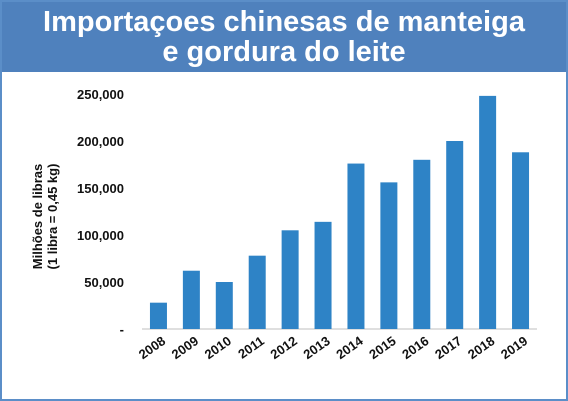 The image size is (568, 401). Describe the element at coordinates (488, 212) in the screenshot. I see `bar-2018` at that location.